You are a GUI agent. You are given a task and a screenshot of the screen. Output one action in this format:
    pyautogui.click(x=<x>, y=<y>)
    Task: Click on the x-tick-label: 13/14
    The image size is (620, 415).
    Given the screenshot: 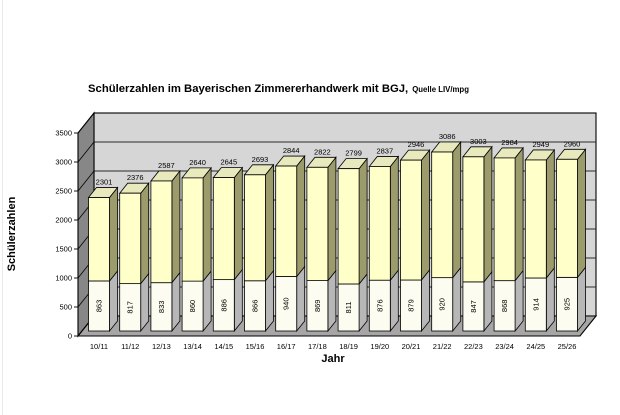 What is the action you would take?
    pyautogui.click(x=192, y=346)
    